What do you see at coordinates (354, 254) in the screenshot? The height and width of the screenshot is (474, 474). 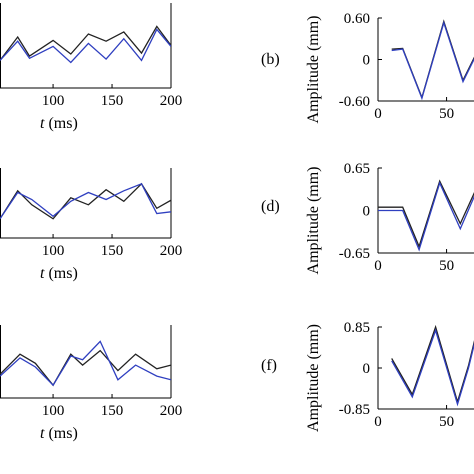 I see `y-tick-label: -0.65` at bounding box center [354, 254].